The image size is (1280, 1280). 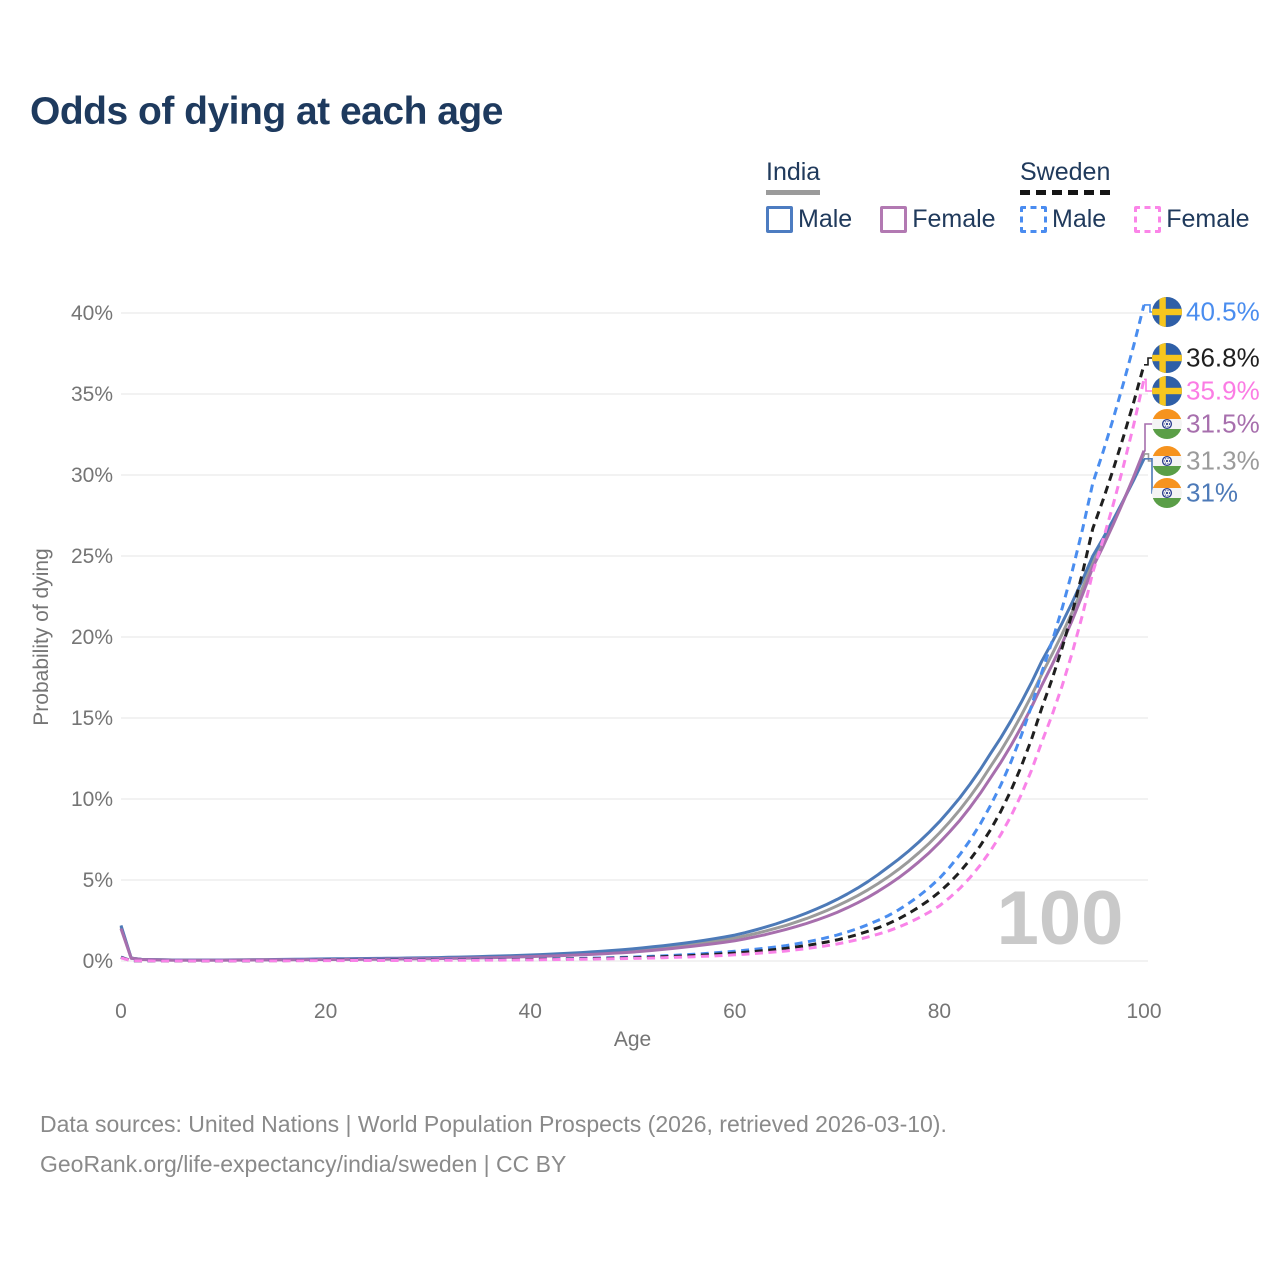 What do you see at coordinates (793, 176) in the screenshot?
I see `legend-country-india: India` at bounding box center [793, 176].